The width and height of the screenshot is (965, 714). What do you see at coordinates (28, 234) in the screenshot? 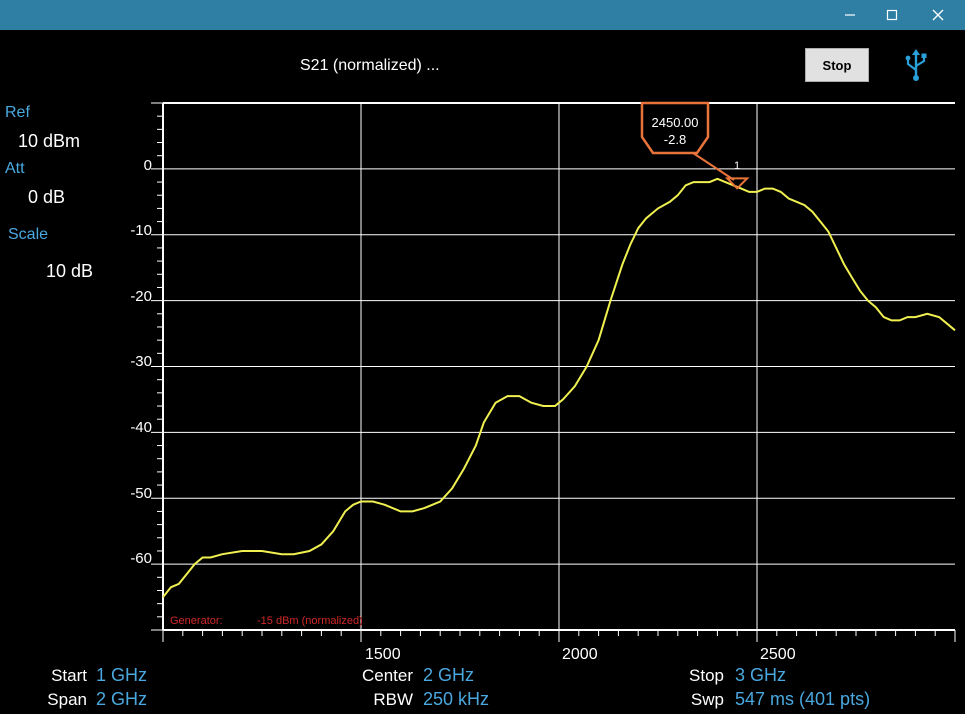
I see `scale-label: Scale` at bounding box center [28, 234].